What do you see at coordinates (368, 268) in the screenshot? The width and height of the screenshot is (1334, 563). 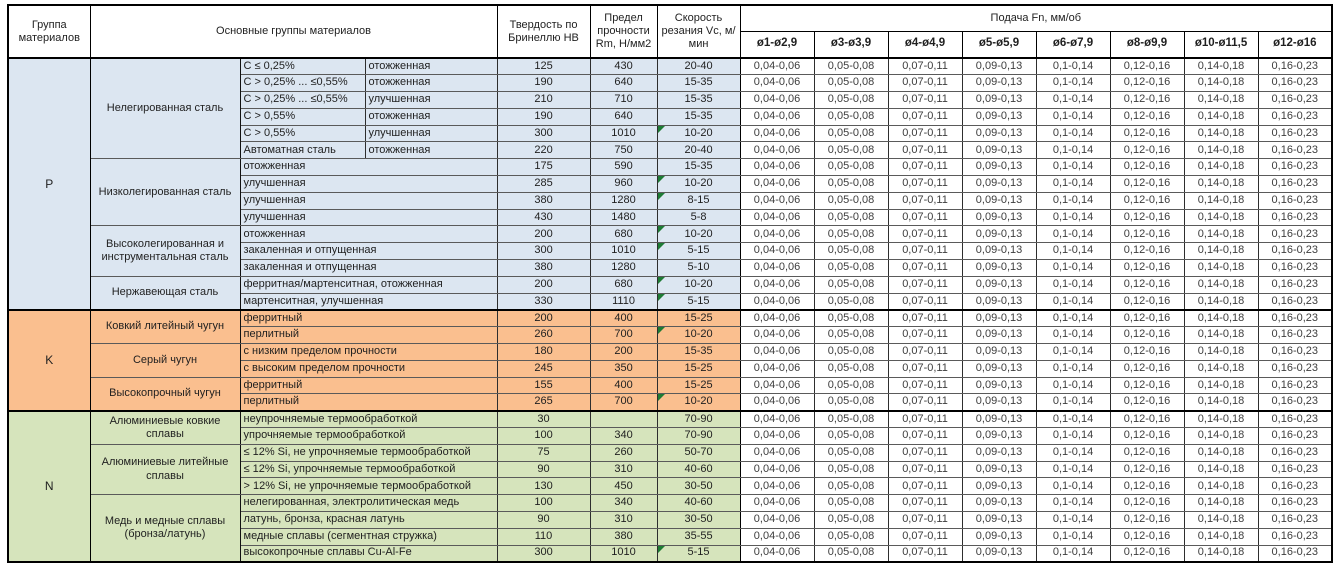 I see `material-description-cell: закаленная и отпущенная` at bounding box center [368, 268].